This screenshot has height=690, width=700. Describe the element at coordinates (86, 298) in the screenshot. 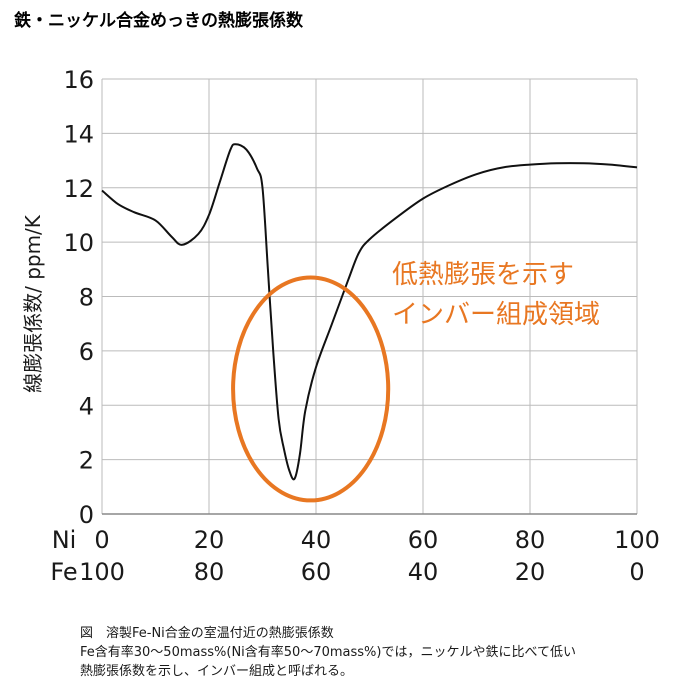

I see `y-tick-label: 8` at that location.